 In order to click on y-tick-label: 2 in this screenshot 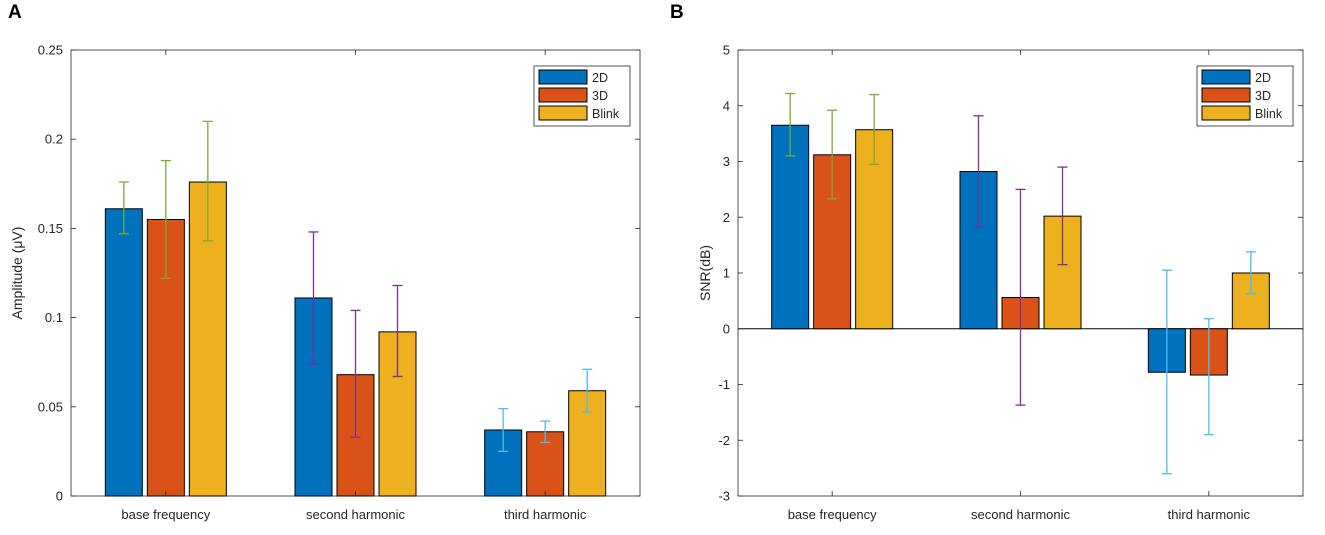, I will do `click(726, 217)`.